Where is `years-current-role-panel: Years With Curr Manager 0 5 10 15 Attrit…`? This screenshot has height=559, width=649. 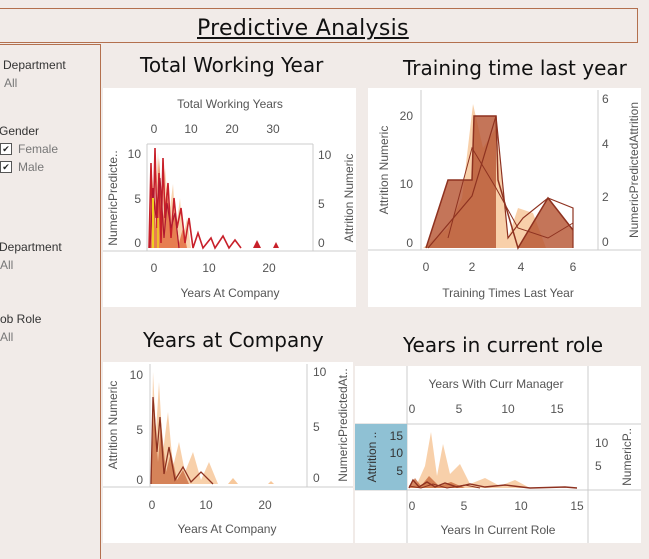
years-current-role-panel: Years With Curr Manager 0 5 10 15 Attrit… is located at coordinates (498, 454).